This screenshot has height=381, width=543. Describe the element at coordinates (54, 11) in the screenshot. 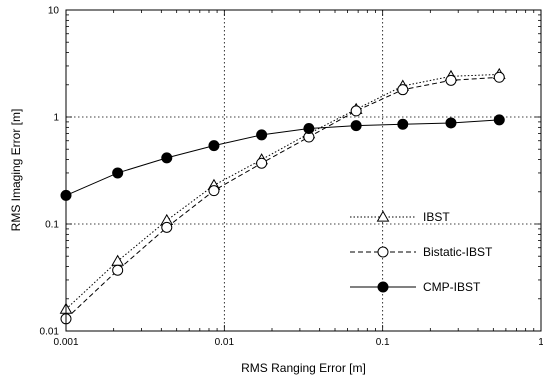

I see `y-tick-label: 10` at that location.